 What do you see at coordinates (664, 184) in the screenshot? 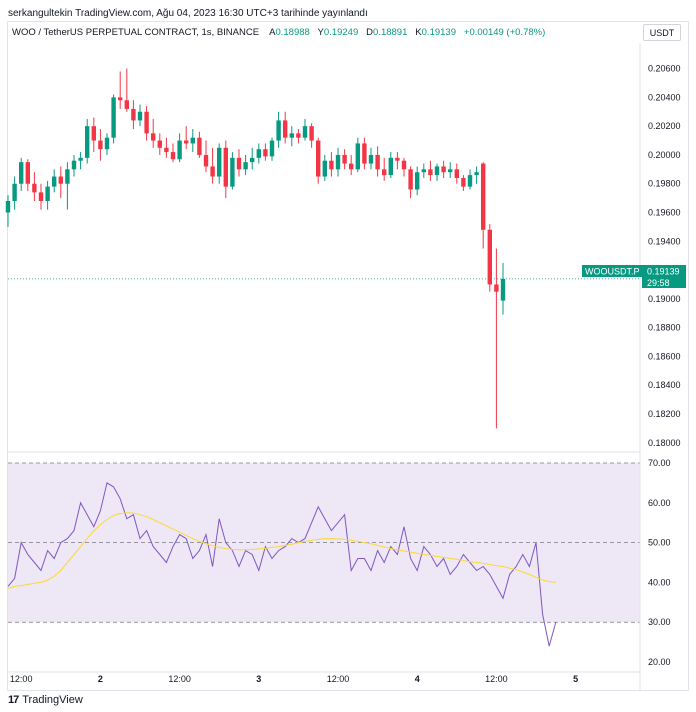
I see `price-tick-label: 0.19800` at bounding box center [664, 184].